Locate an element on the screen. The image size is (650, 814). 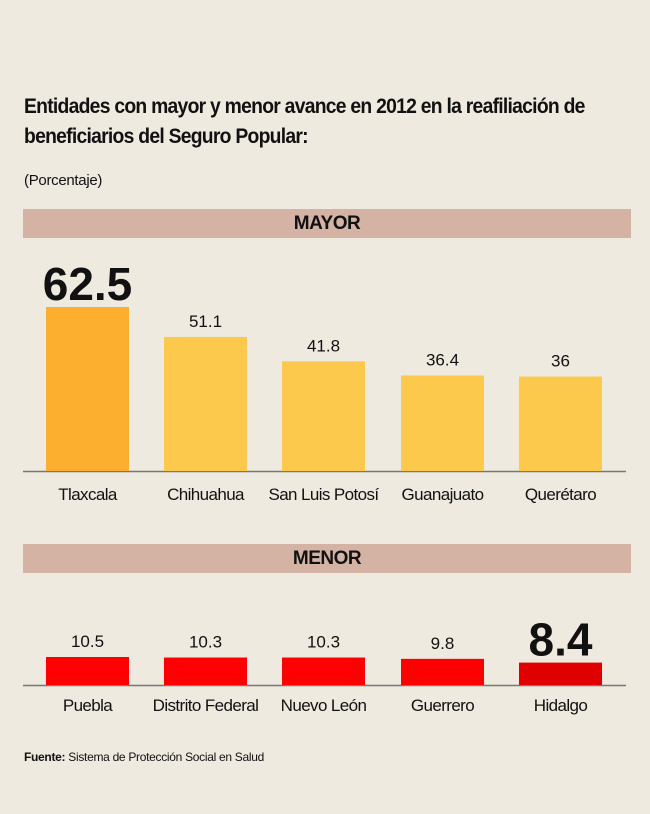
menor-bar-hidalgo is located at coordinates (560, 673).